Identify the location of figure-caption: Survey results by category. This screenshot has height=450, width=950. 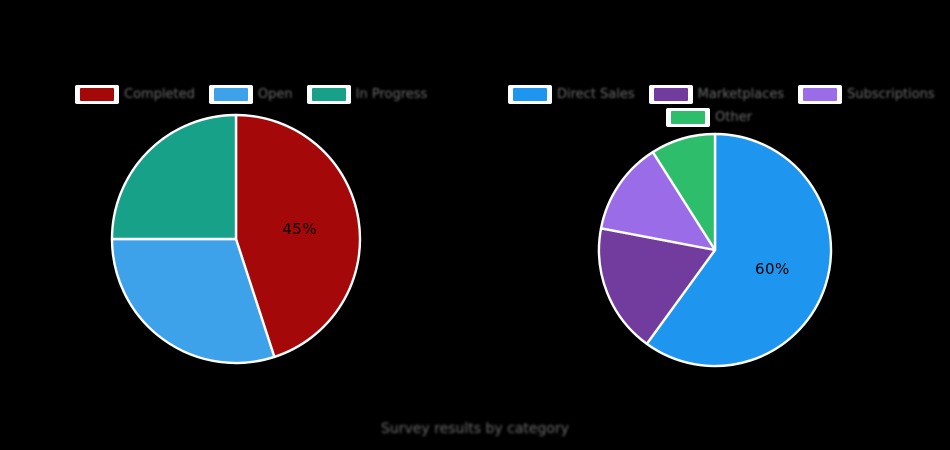
(475, 429).